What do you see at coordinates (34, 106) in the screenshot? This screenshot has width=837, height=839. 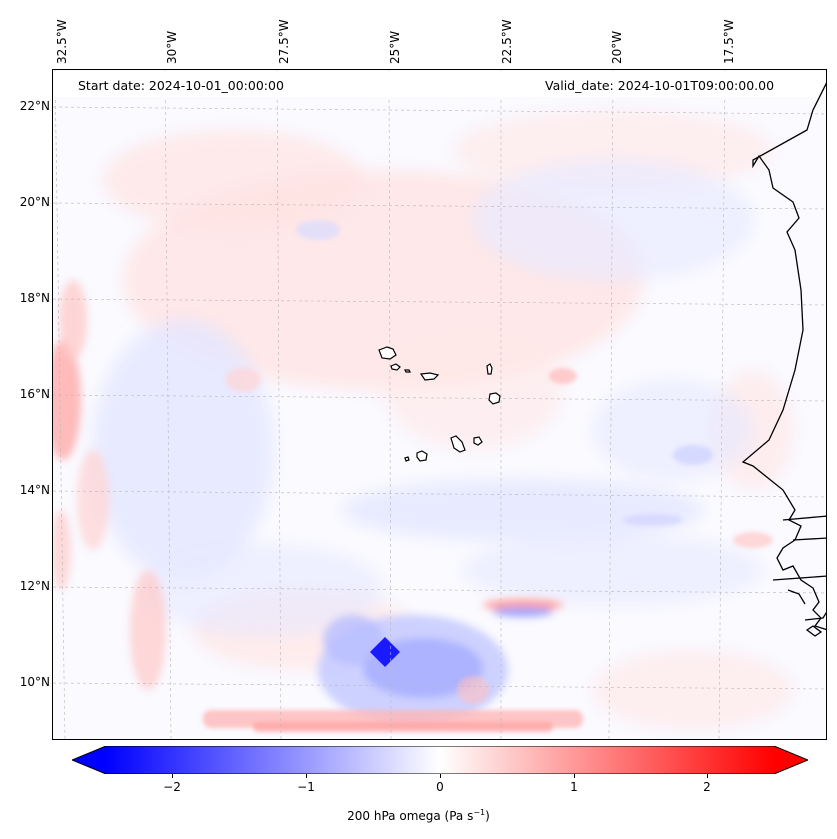 I see `lat-label-22N: 22°N` at bounding box center [34, 106].